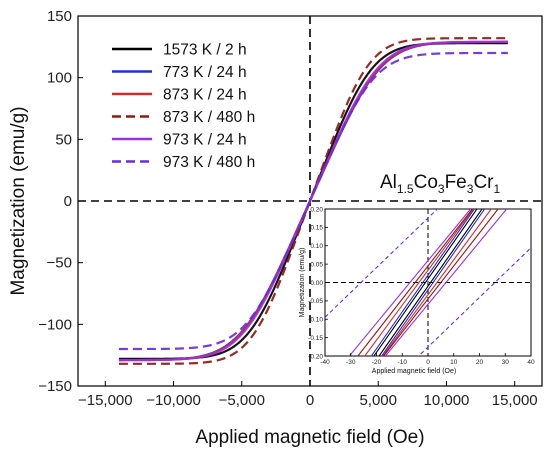  What do you see at coordinates (315, 356) in the screenshot?
I see `inset-y-tick-label: -0.20` at bounding box center [315, 356].